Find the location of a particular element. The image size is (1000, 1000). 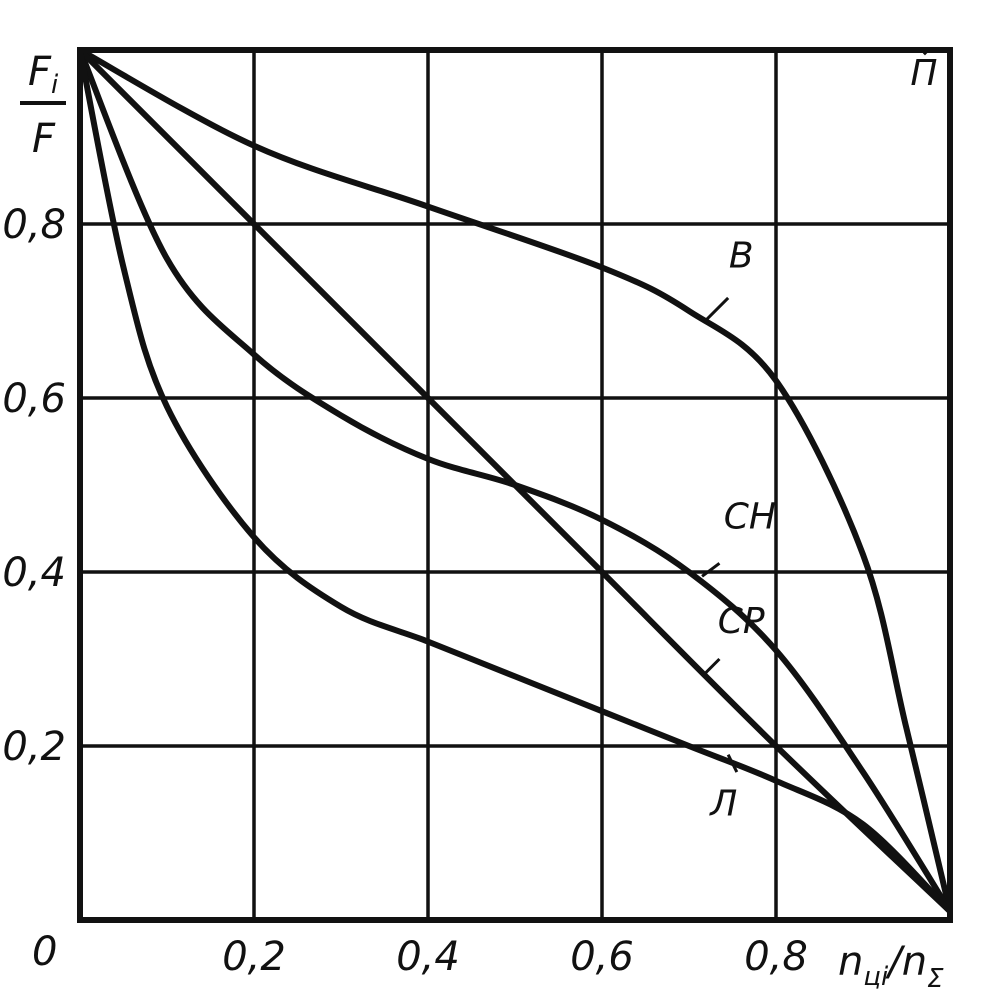

x-axis-title: nцi/nΣ is located at coordinates (891, 966).